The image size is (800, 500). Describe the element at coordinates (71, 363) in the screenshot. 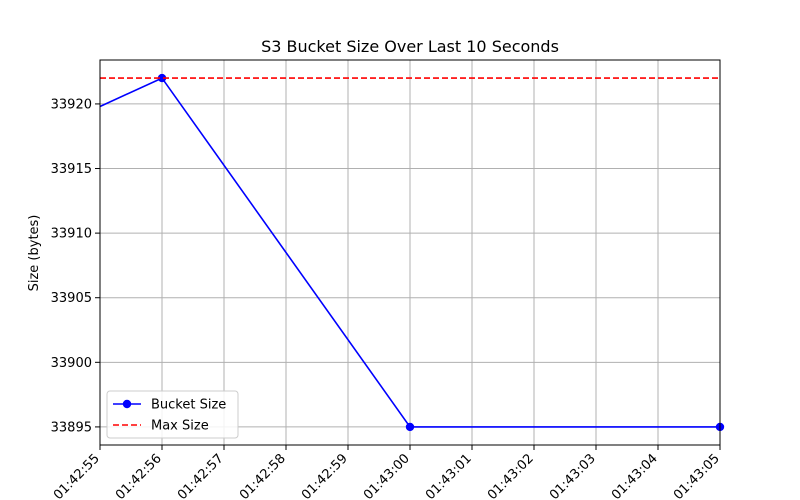

I see `y-tick-label: 33900` at that location.